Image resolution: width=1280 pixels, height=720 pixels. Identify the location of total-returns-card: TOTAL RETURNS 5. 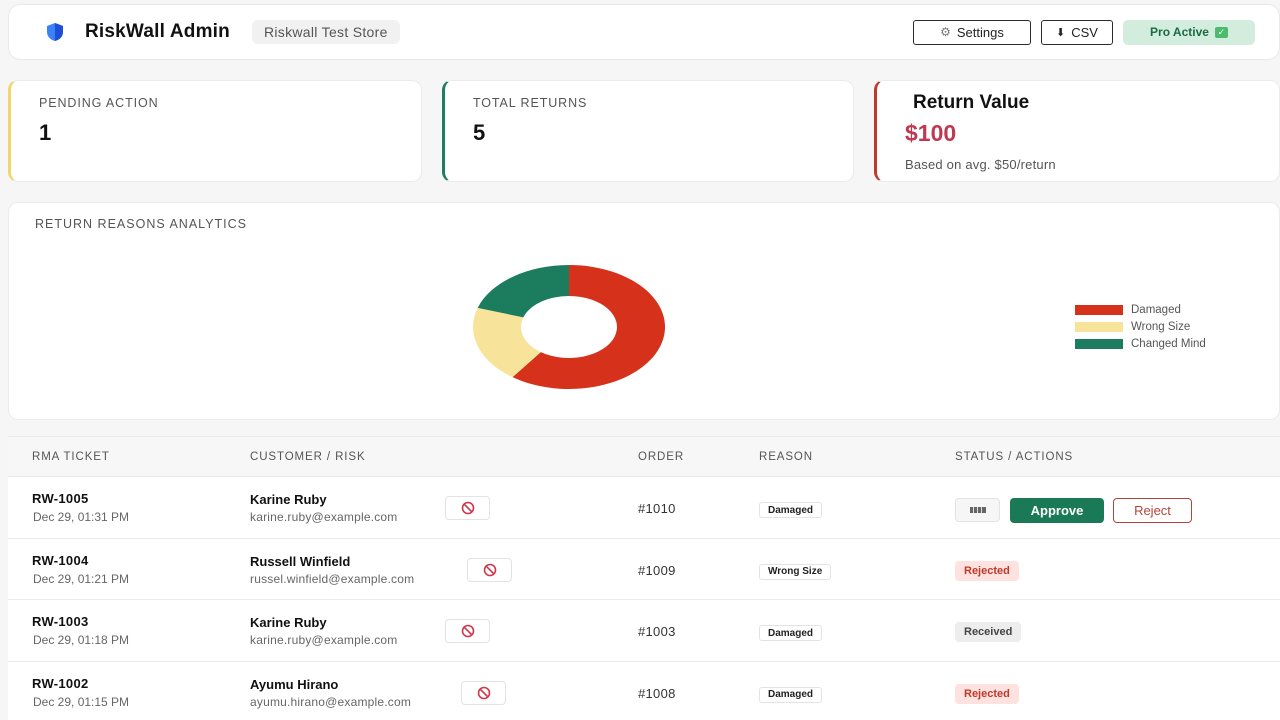
(648, 131).